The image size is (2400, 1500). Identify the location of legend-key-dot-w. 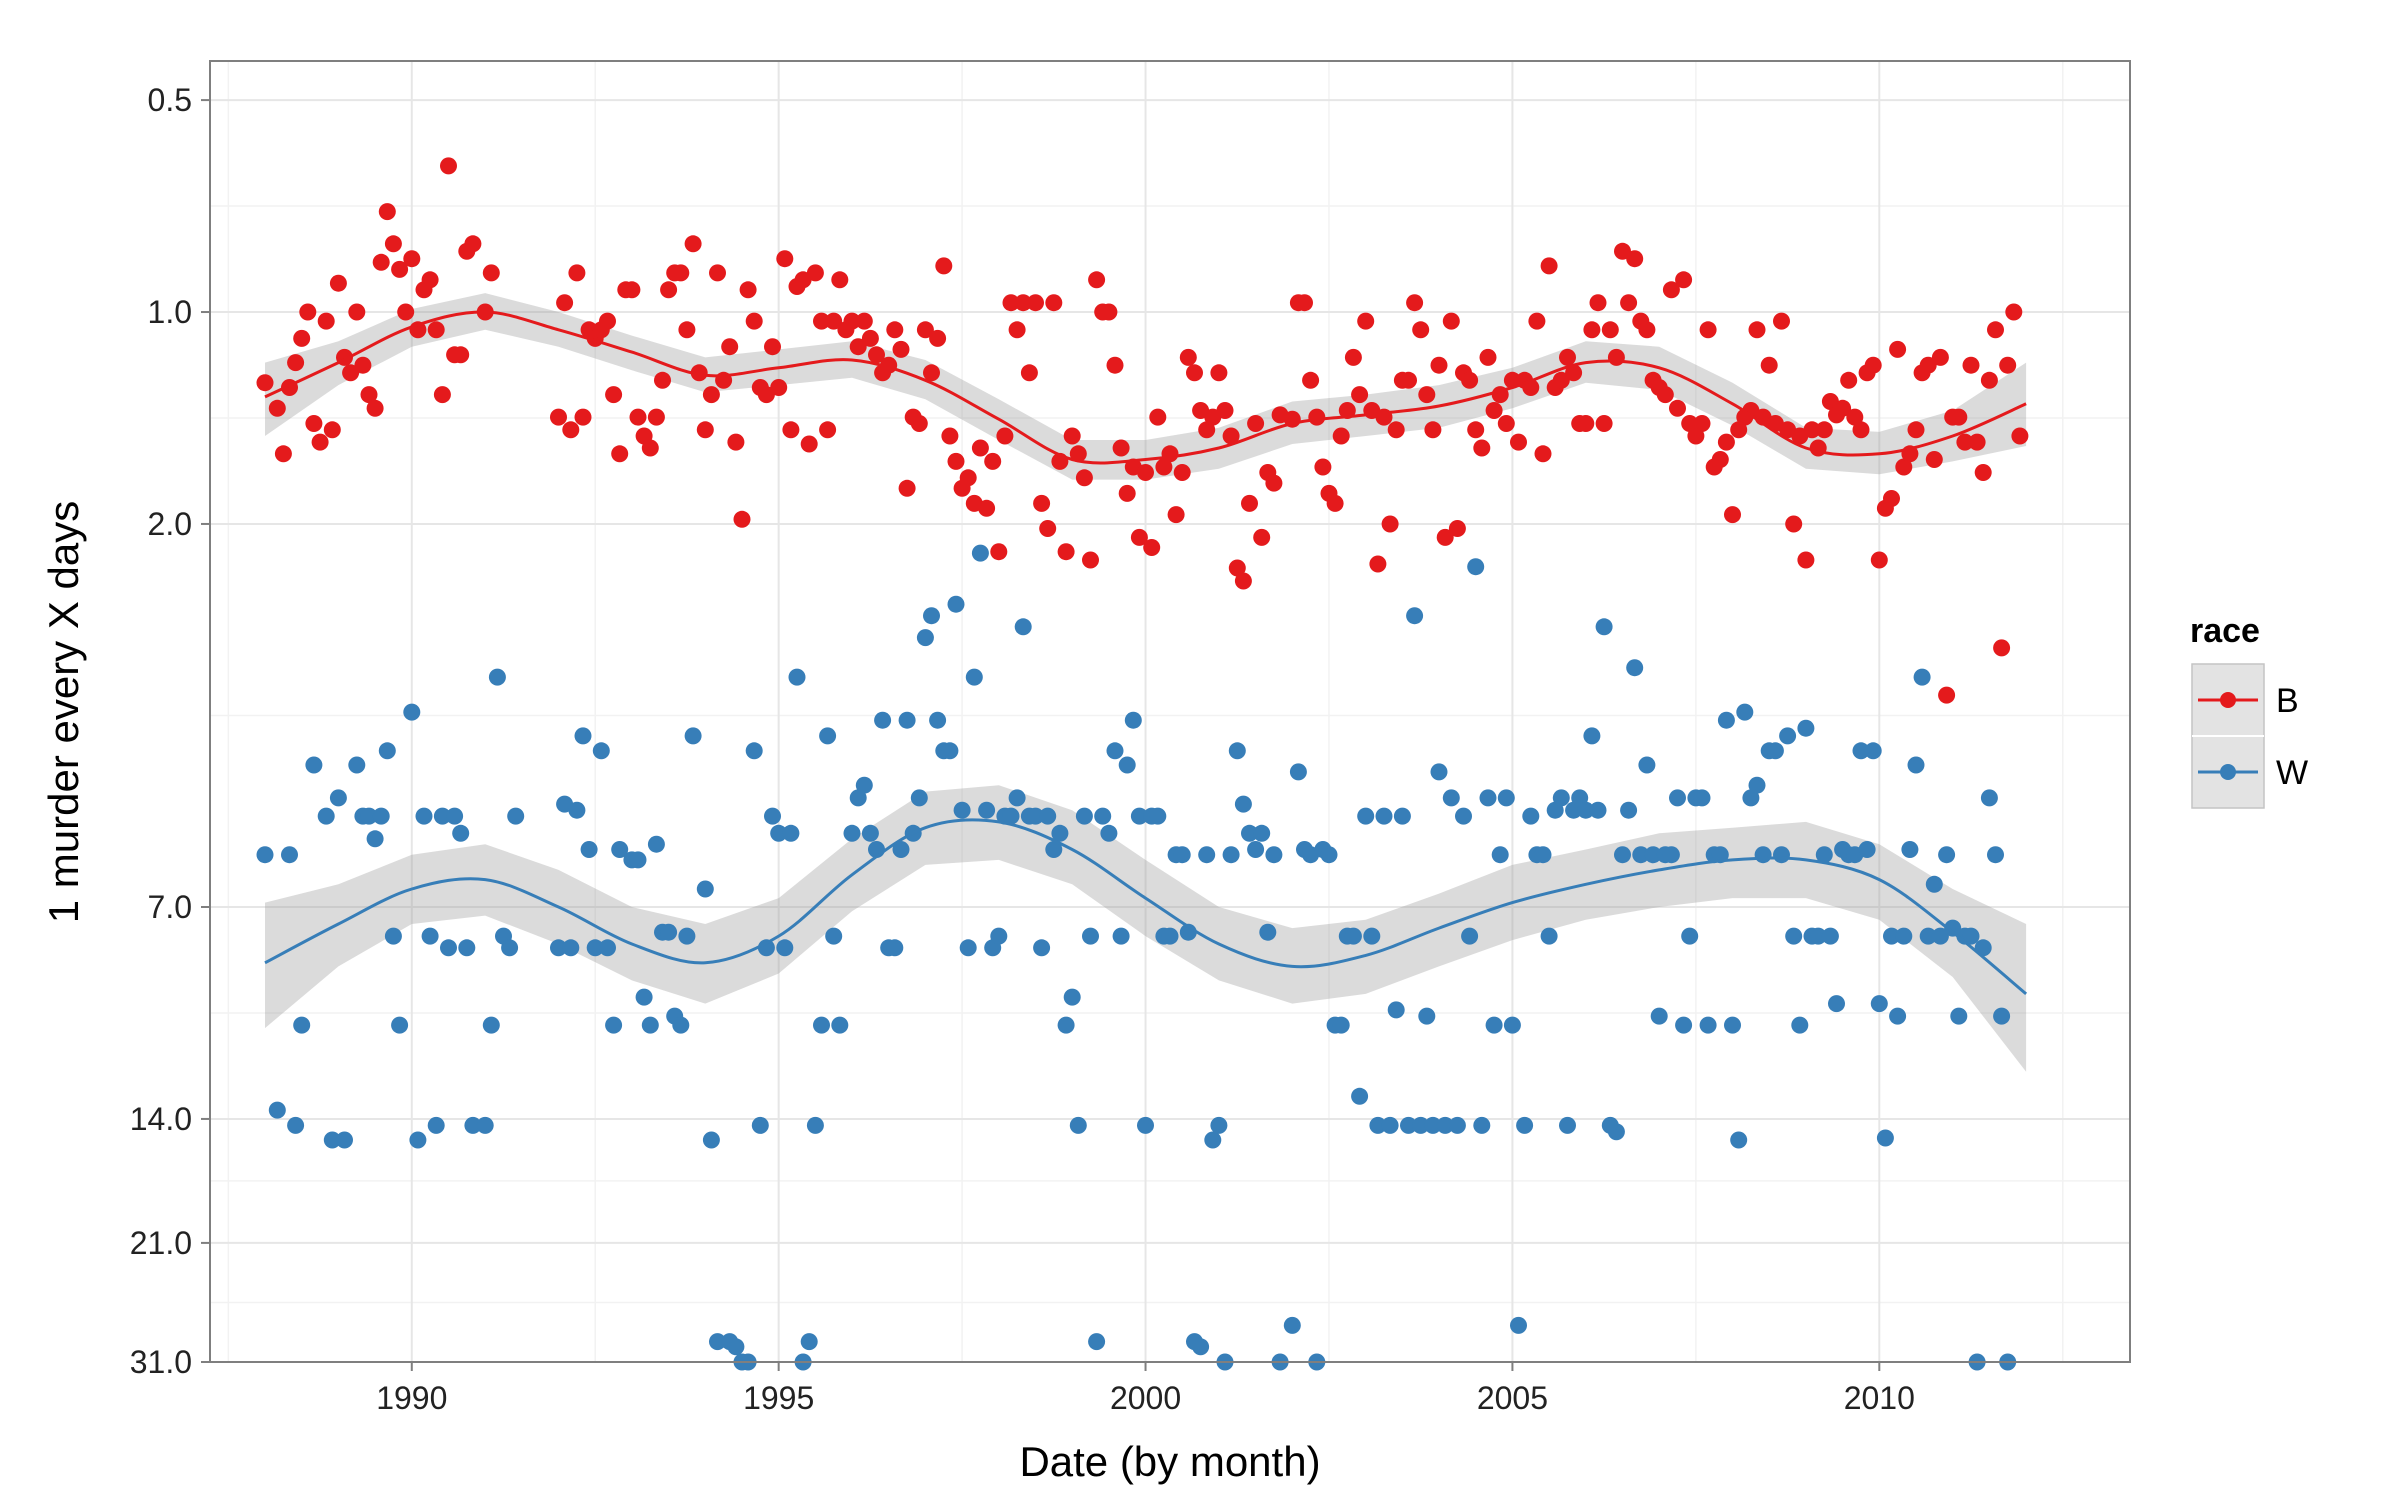
(2228, 772).